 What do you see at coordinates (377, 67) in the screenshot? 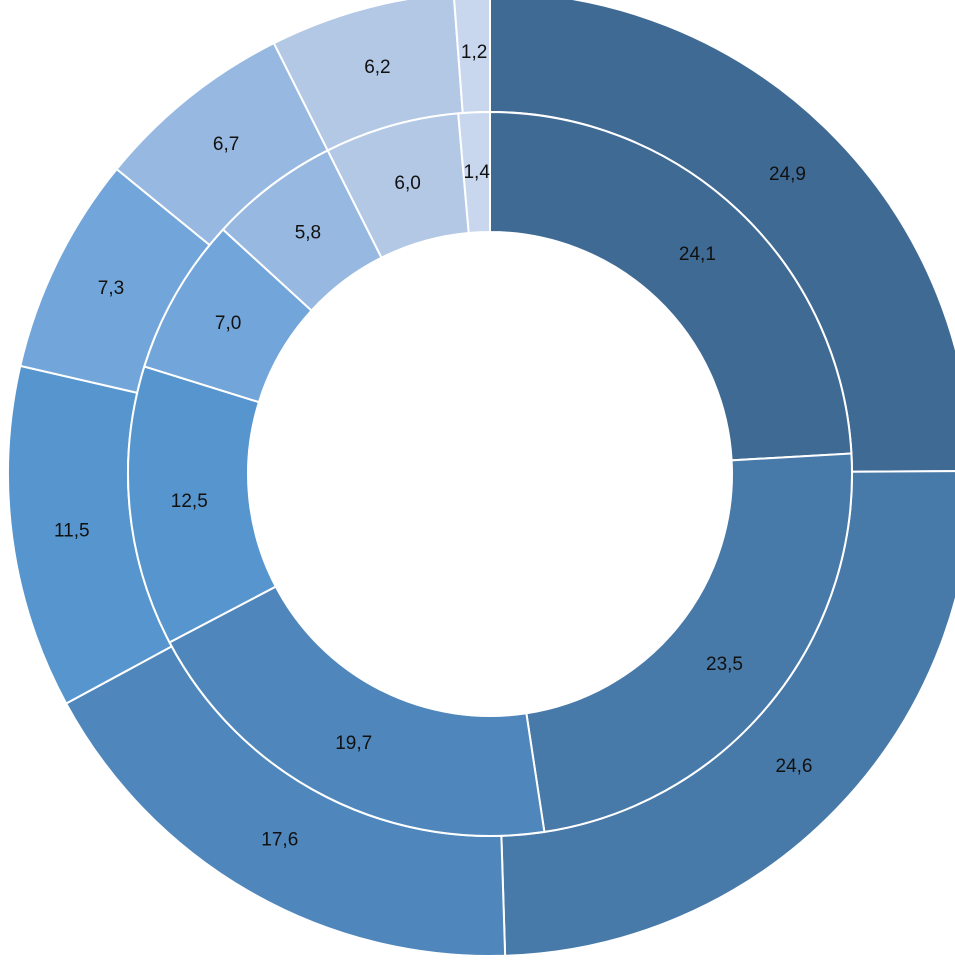
I see `outer-ring-label-7: 6,2` at bounding box center [377, 67].